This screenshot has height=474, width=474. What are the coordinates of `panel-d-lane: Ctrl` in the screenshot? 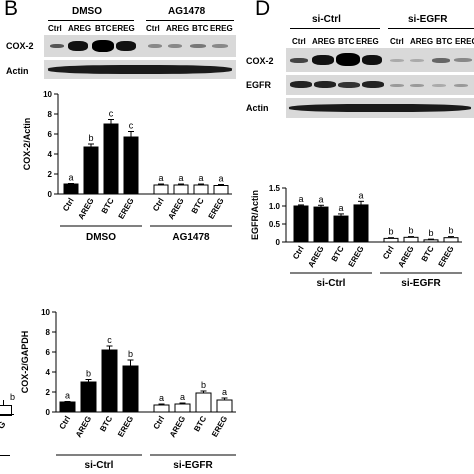 It's located at (299, 41).